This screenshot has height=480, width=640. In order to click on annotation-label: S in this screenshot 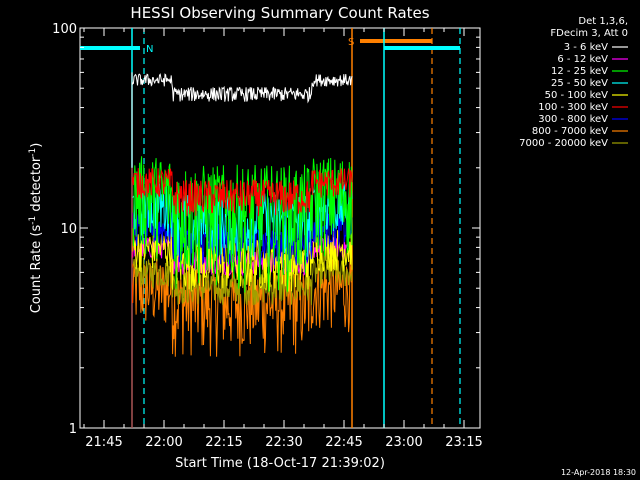, I will do `click(351, 42)`.